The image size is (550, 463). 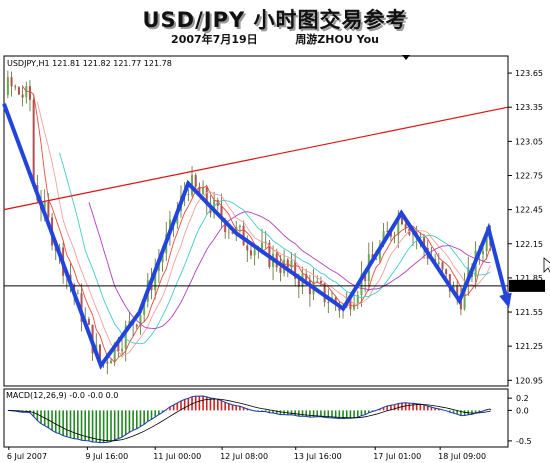 I want to click on x-tick-label: 12 Jul 08:00, so click(x=244, y=456).